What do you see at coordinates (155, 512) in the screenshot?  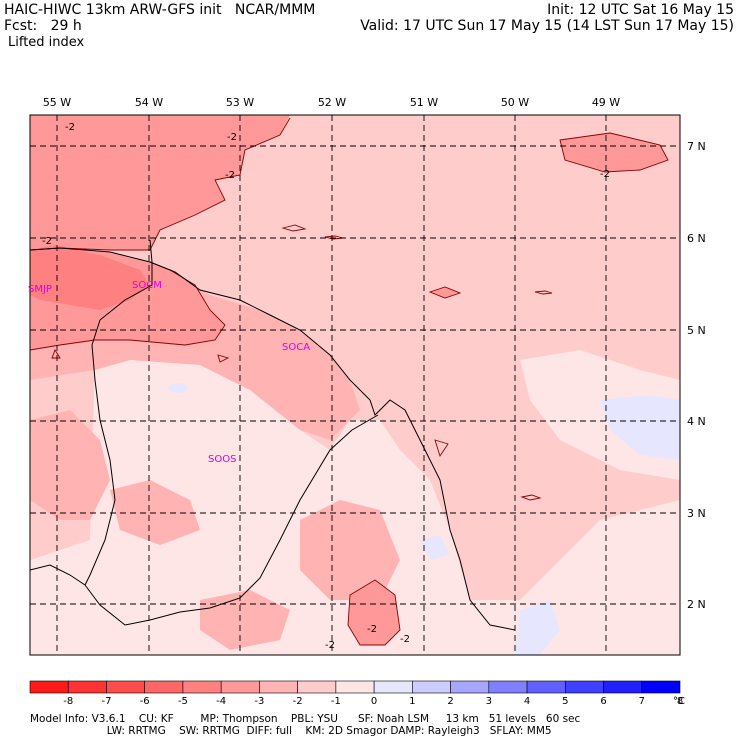 I see `region-minus-two-interior` at bounding box center [155, 512].